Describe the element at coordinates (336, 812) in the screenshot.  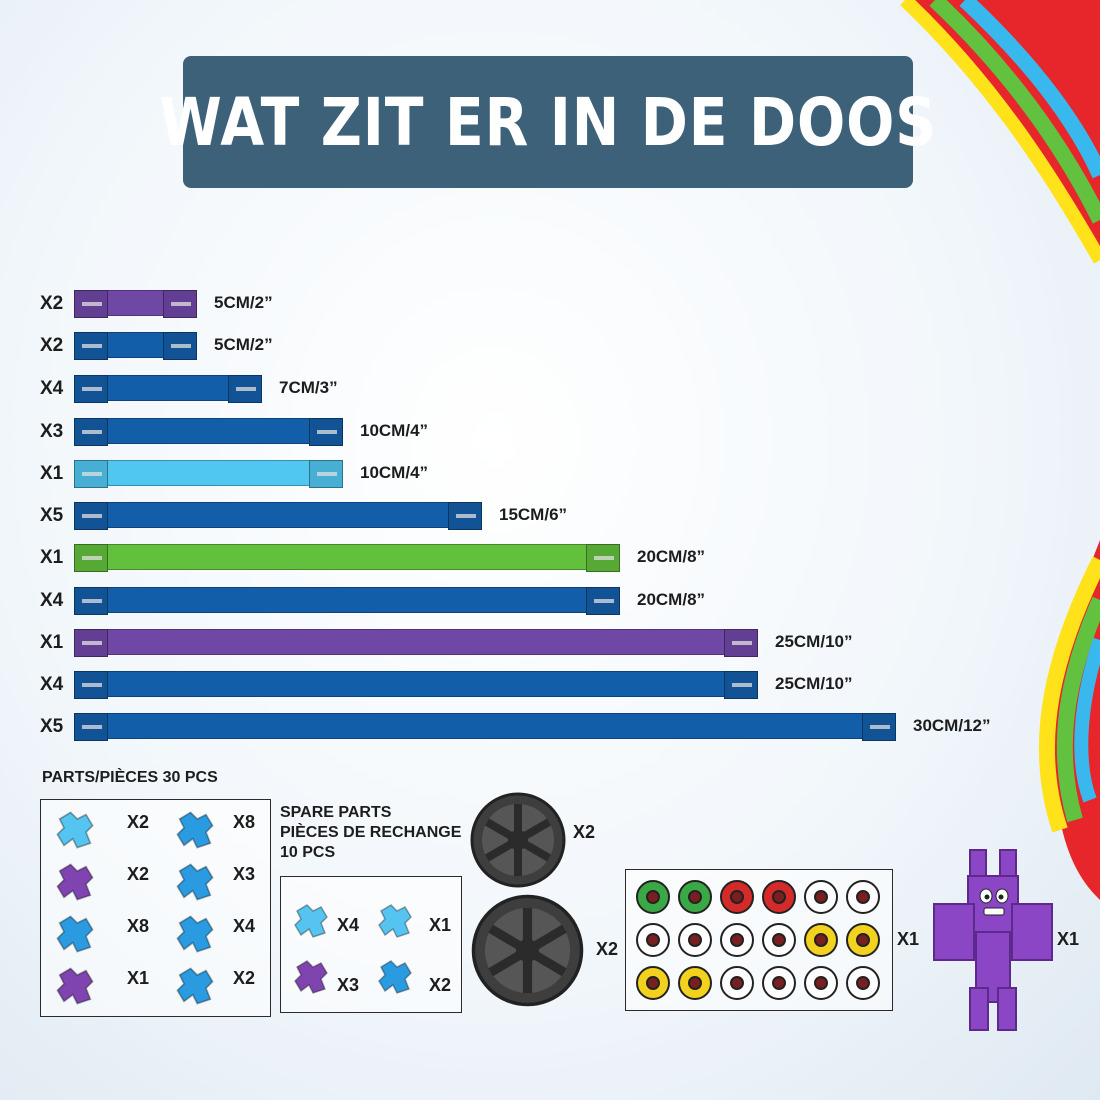
I see `spare-heading-line1: SPARE PARTS` at that location.